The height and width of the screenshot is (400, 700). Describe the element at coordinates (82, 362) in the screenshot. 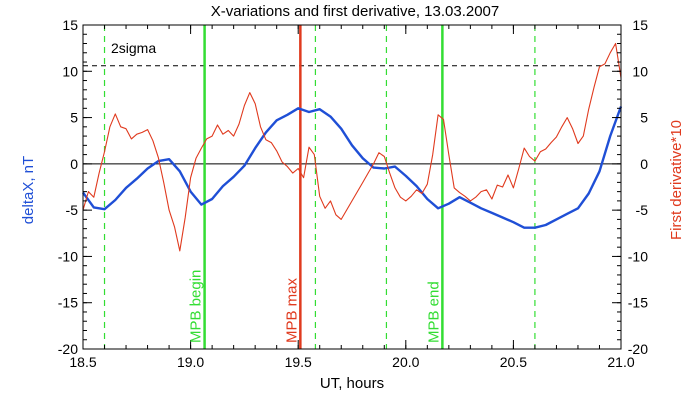

I see `x-tick-label: 18.5` at that location.